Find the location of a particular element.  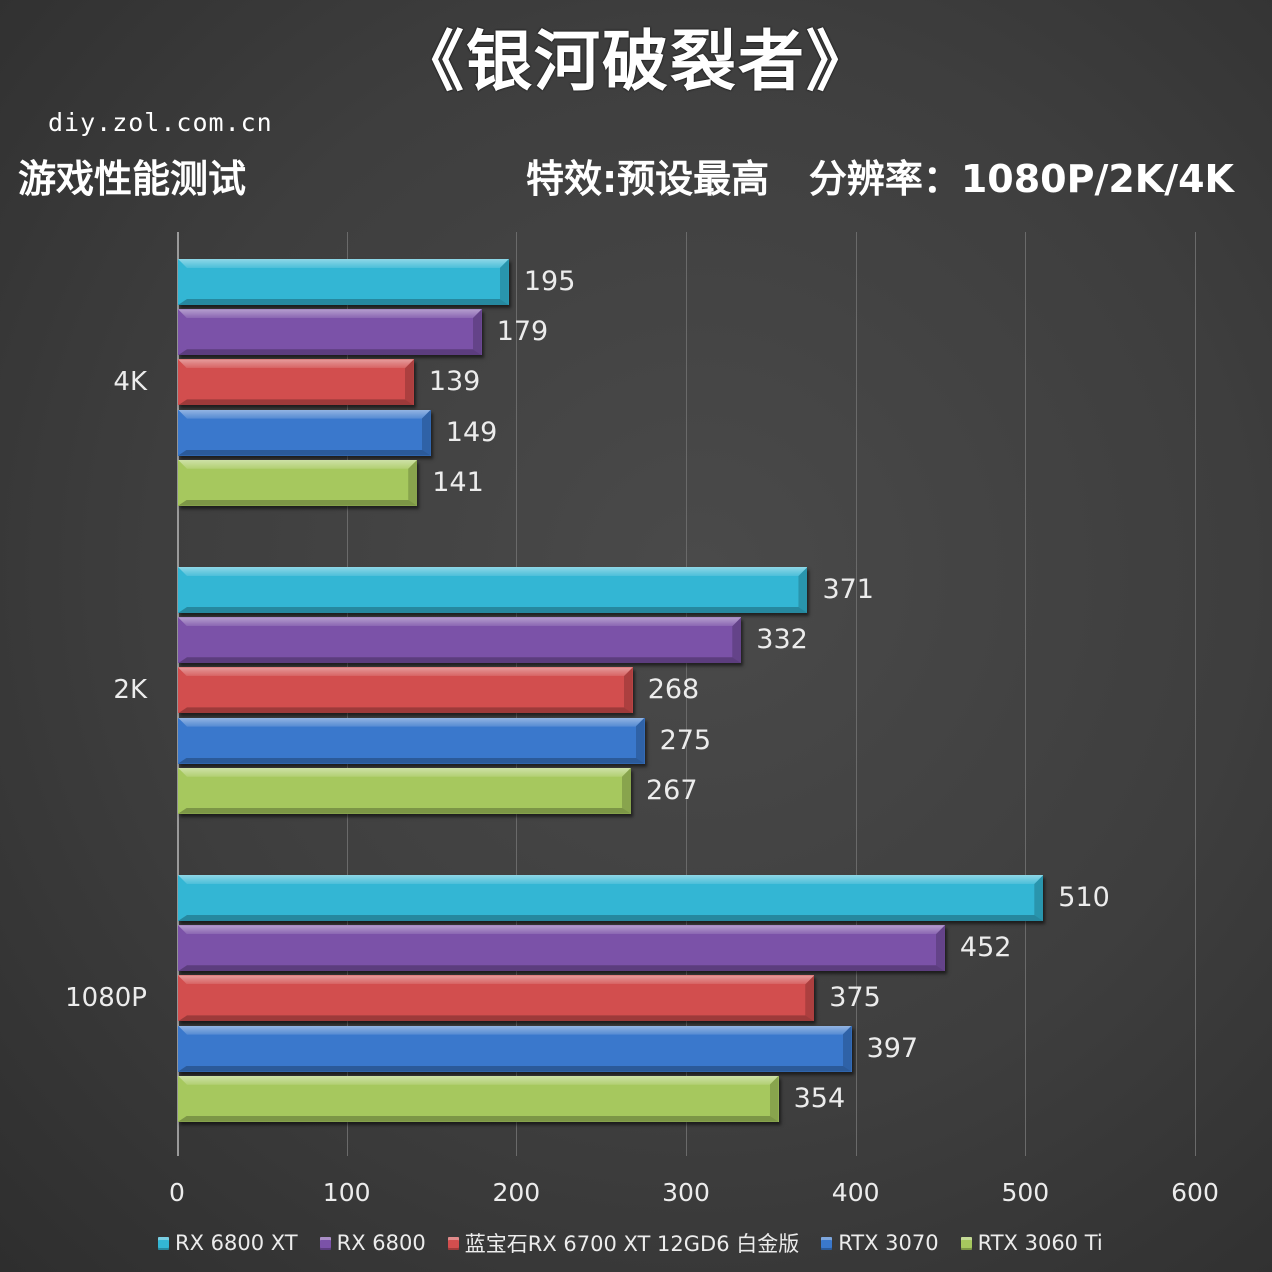

x-tick-label: 400 is located at coordinates (855, 1192).